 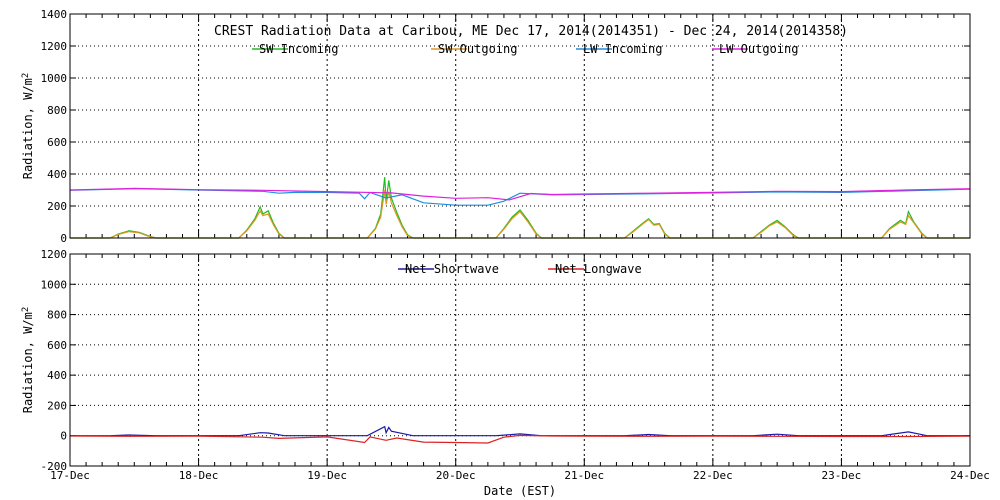 I want to click on x-tick-label: 21-Dec, so click(x=584, y=475).